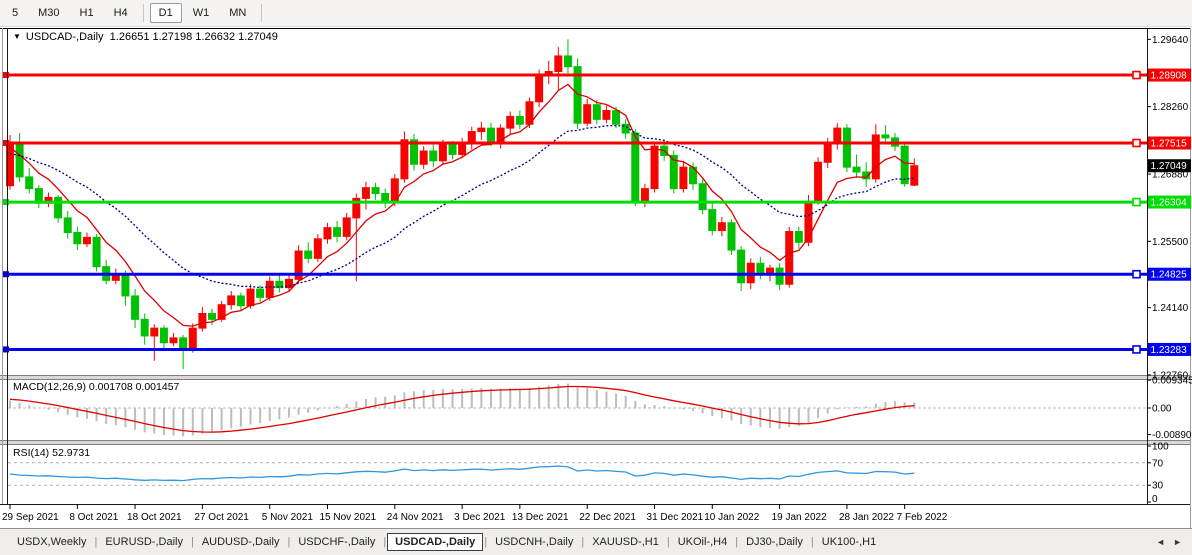  Describe the element at coordinates (1170, 174) in the screenshot. I see `svg-text: 1.26880` at that location.